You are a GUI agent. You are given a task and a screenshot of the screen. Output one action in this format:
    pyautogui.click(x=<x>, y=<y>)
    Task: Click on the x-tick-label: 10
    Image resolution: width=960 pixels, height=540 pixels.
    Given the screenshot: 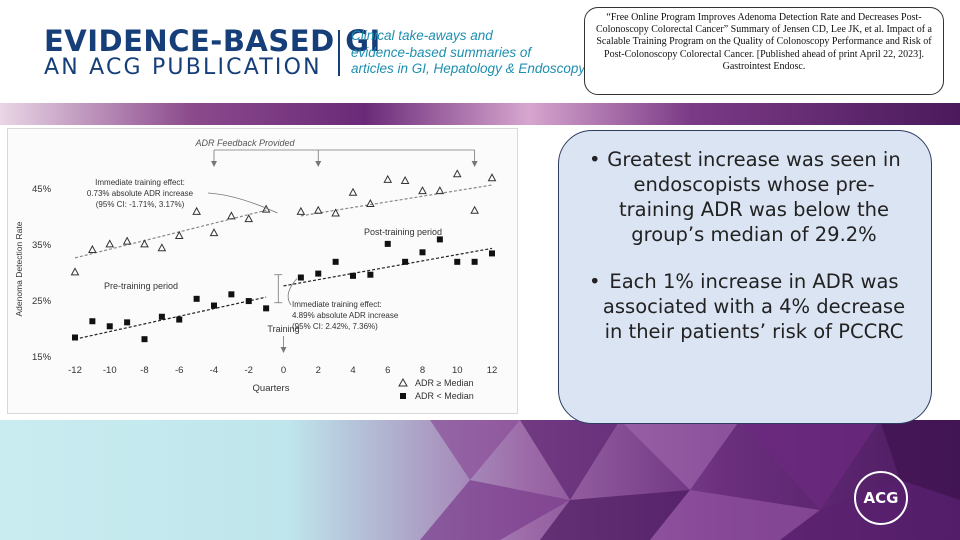 What is the action you would take?
    pyautogui.click(x=457, y=370)
    